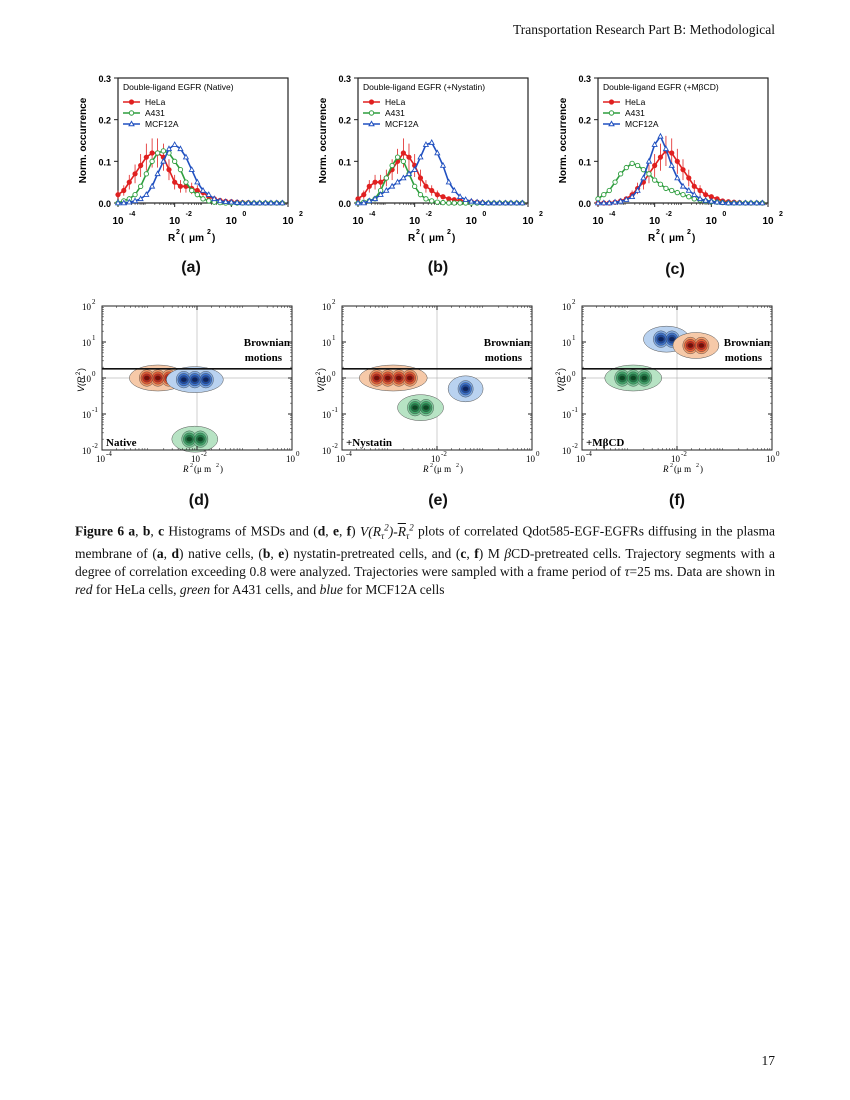  Describe the element at coordinates (584, 79) in the screenshot. I see `y-tick-label: 0.3` at that location.